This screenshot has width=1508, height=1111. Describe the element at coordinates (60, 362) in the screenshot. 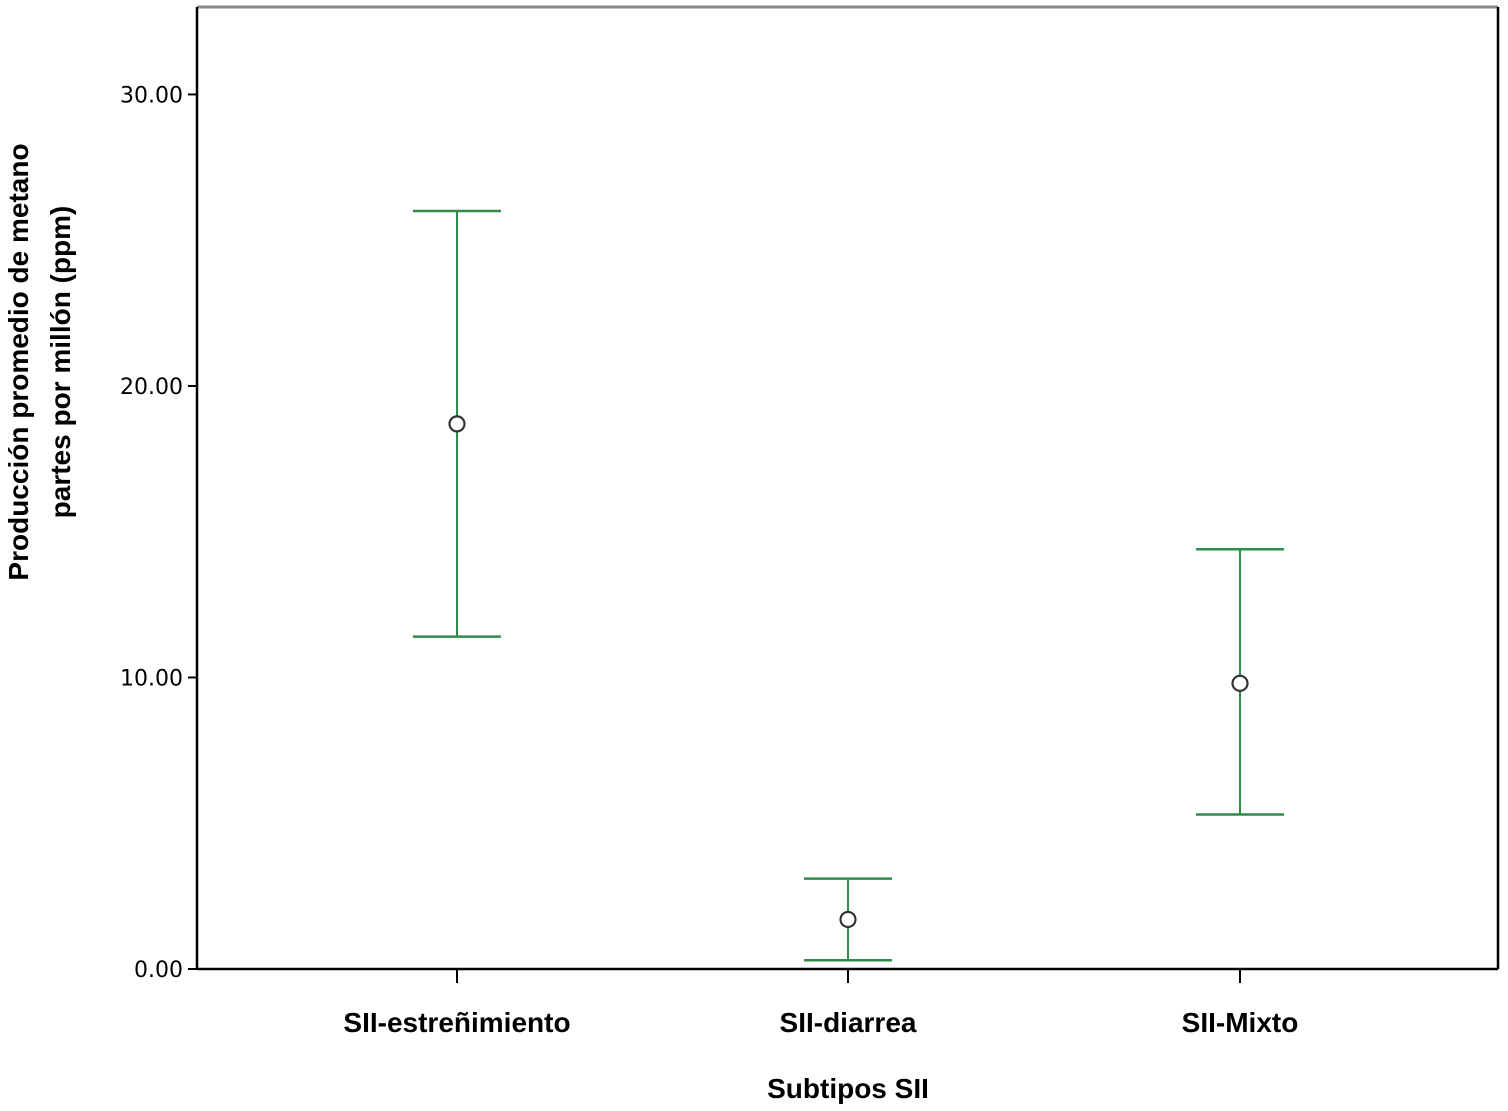

I see `y-axis-title-line-2: partes por millón (ppm)` at that location.